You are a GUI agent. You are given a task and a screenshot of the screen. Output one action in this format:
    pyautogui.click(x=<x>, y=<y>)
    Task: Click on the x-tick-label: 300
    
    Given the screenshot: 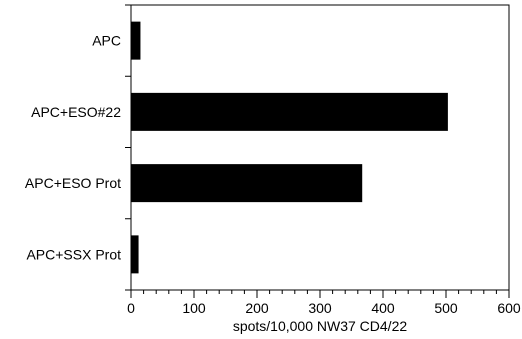 What is the action you would take?
    pyautogui.click(x=320, y=308)
    